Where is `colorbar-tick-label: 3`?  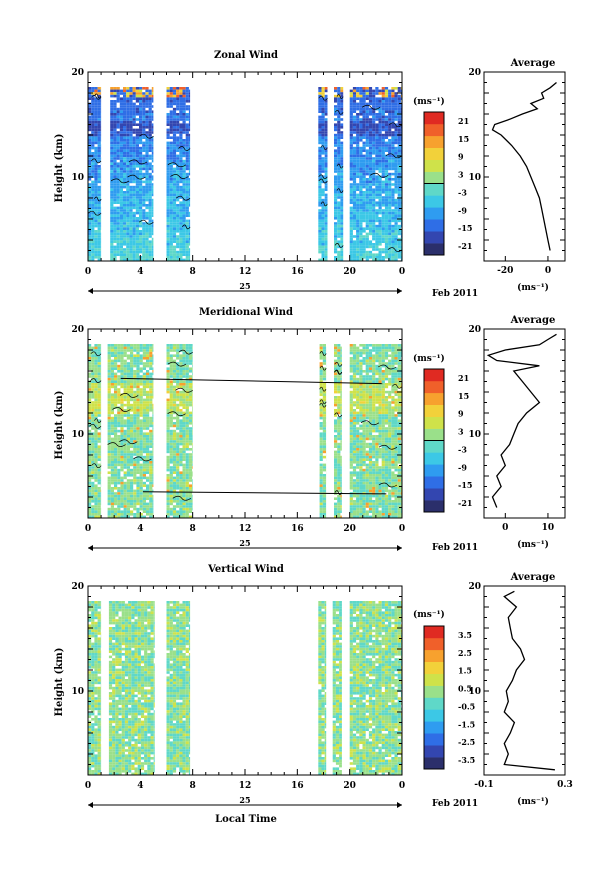 colorbar-tick-label: 3 is located at coordinates (461, 175).